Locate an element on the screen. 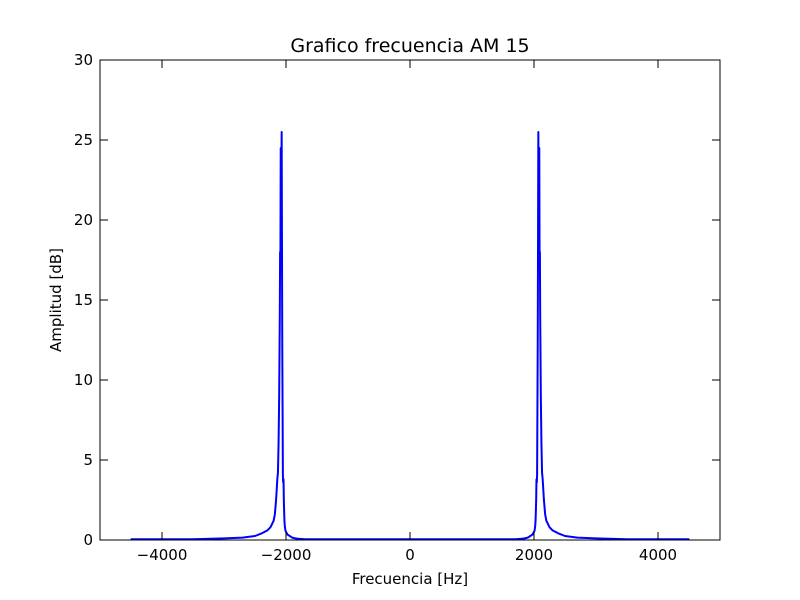 Image resolution: width=800 pixels, height=600 pixels. y-tick-label: 15 is located at coordinates (83, 300).